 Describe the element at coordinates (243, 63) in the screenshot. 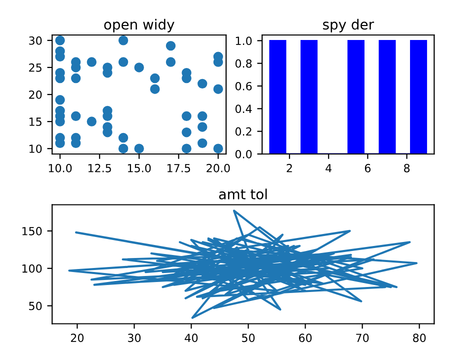

I see `y-tick-label: 0.8` at that location.